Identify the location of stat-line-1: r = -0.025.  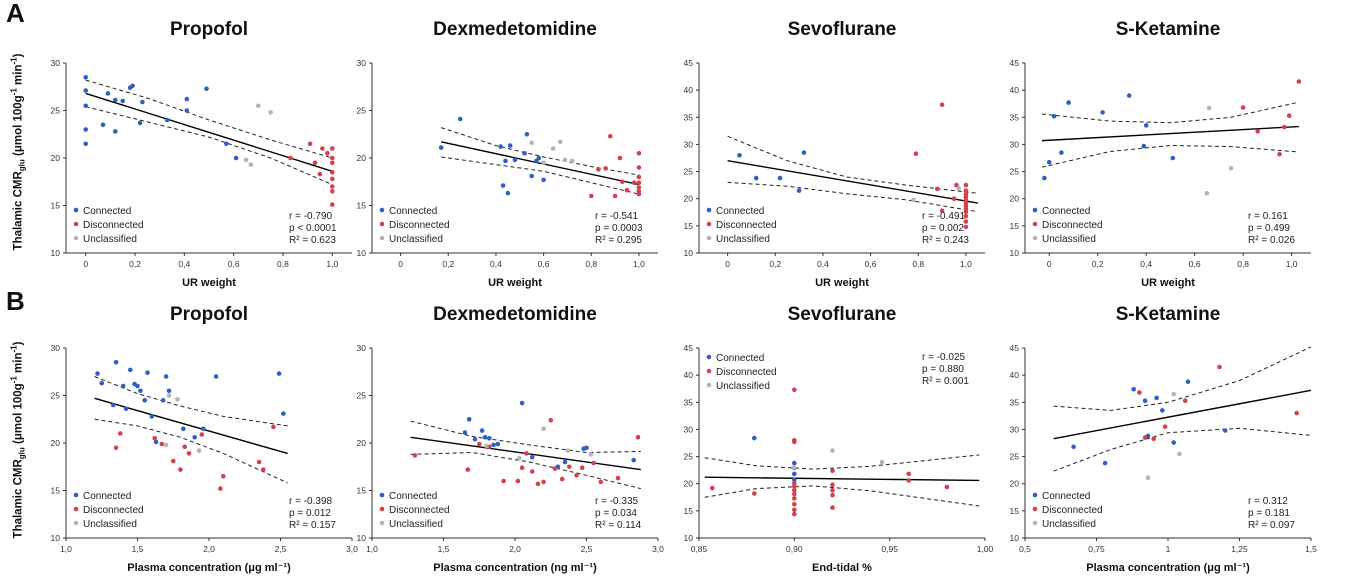
(944, 357).